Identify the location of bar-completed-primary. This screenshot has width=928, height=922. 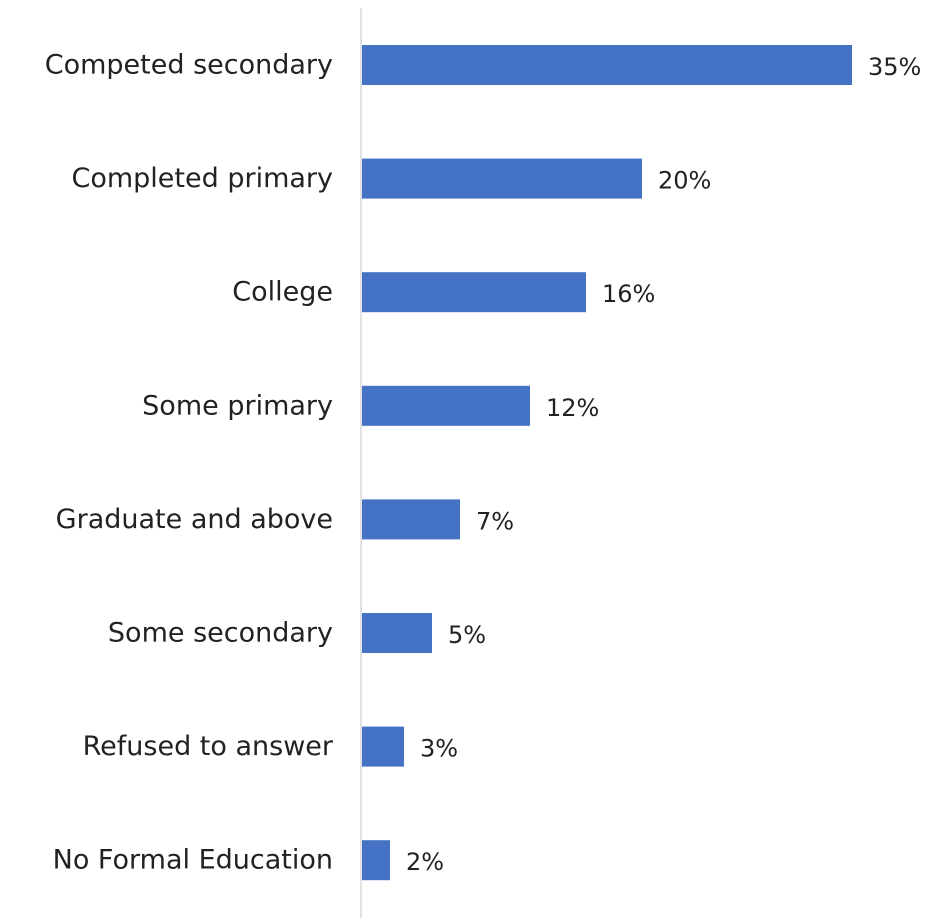
(502, 178).